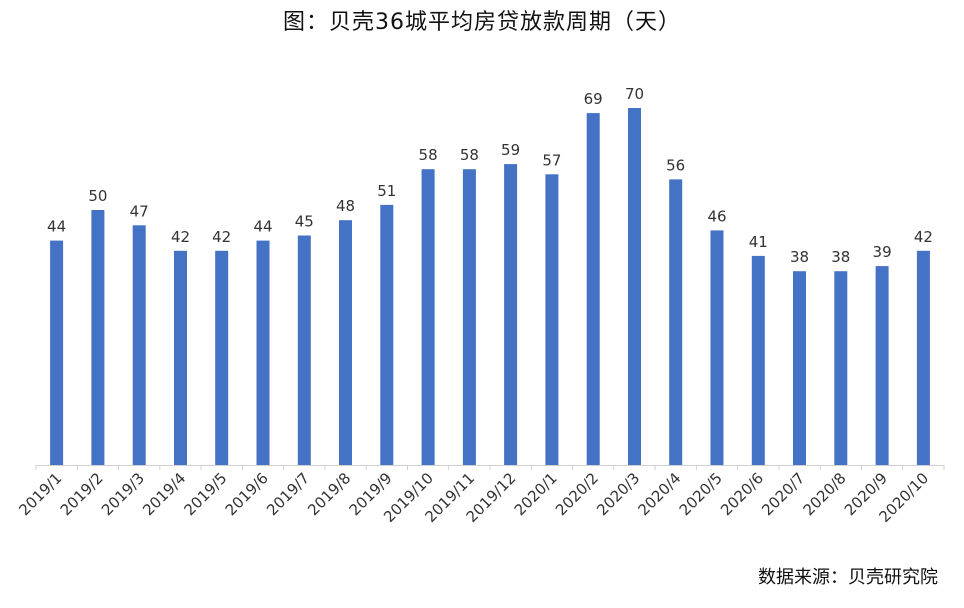  What do you see at coordinates (618, 494) in the screenshot?
I see `x-tick-label-2020/3: 2020/3` at bounding box center [618, 494].